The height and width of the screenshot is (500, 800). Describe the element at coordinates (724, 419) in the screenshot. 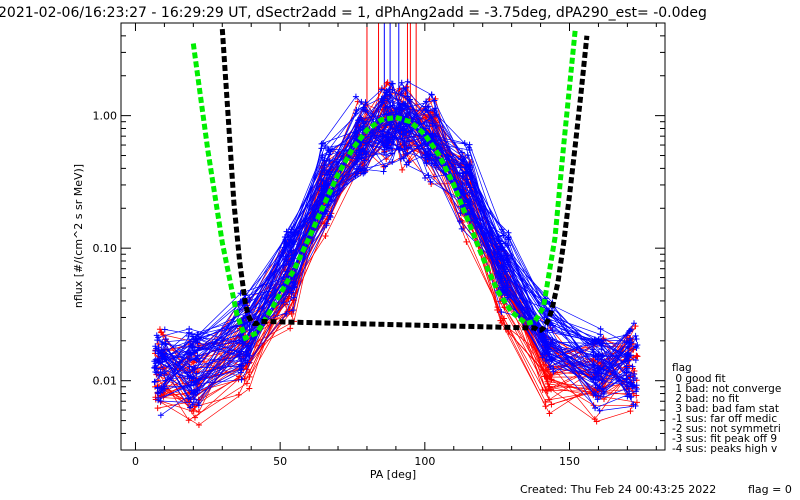

I see `legend-item-4: -1 sus: far off medic` at that location.